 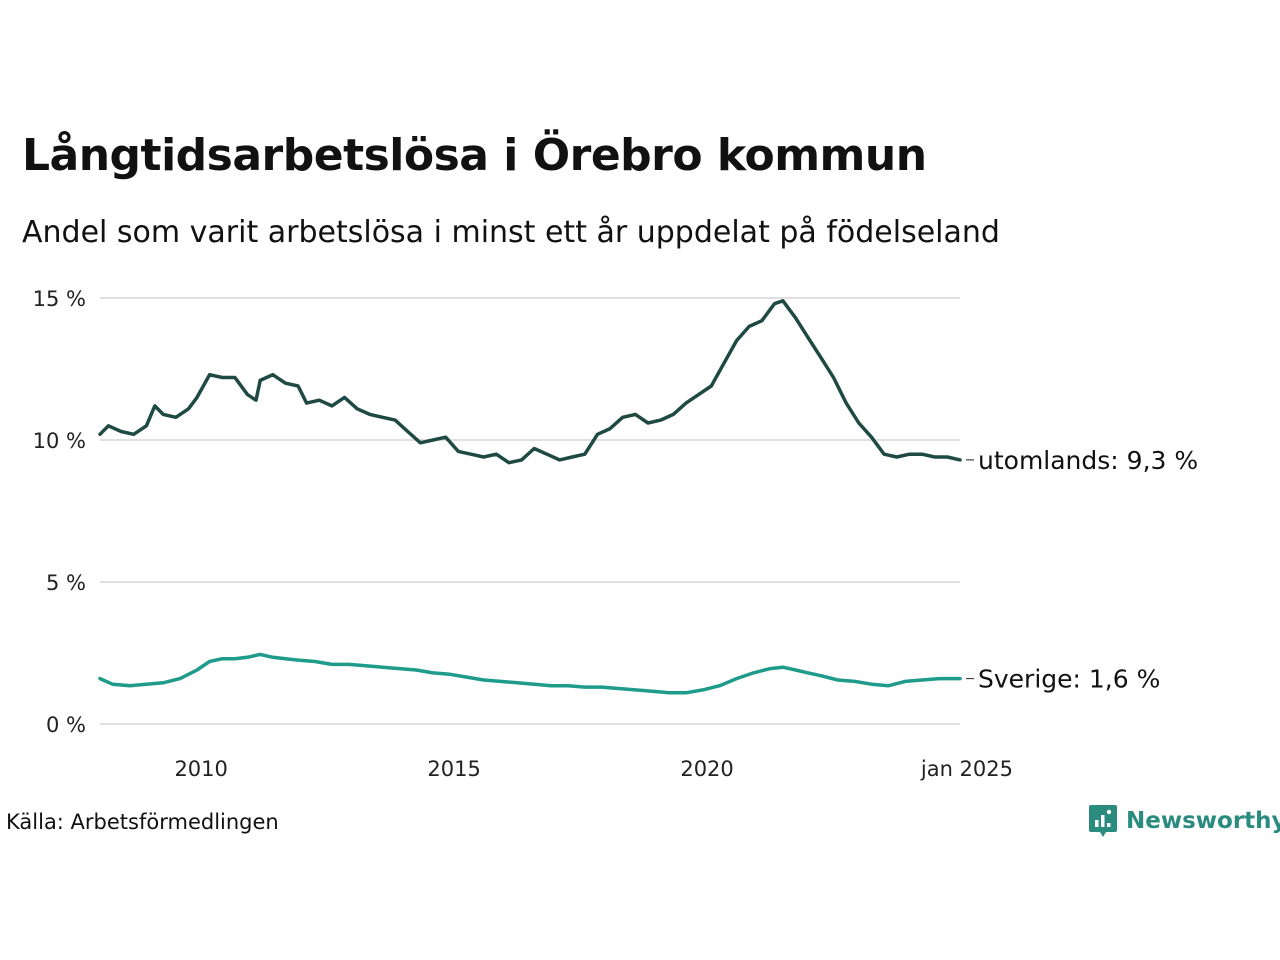 I want to click on series-line-sverige, so click(x=530, y=673).